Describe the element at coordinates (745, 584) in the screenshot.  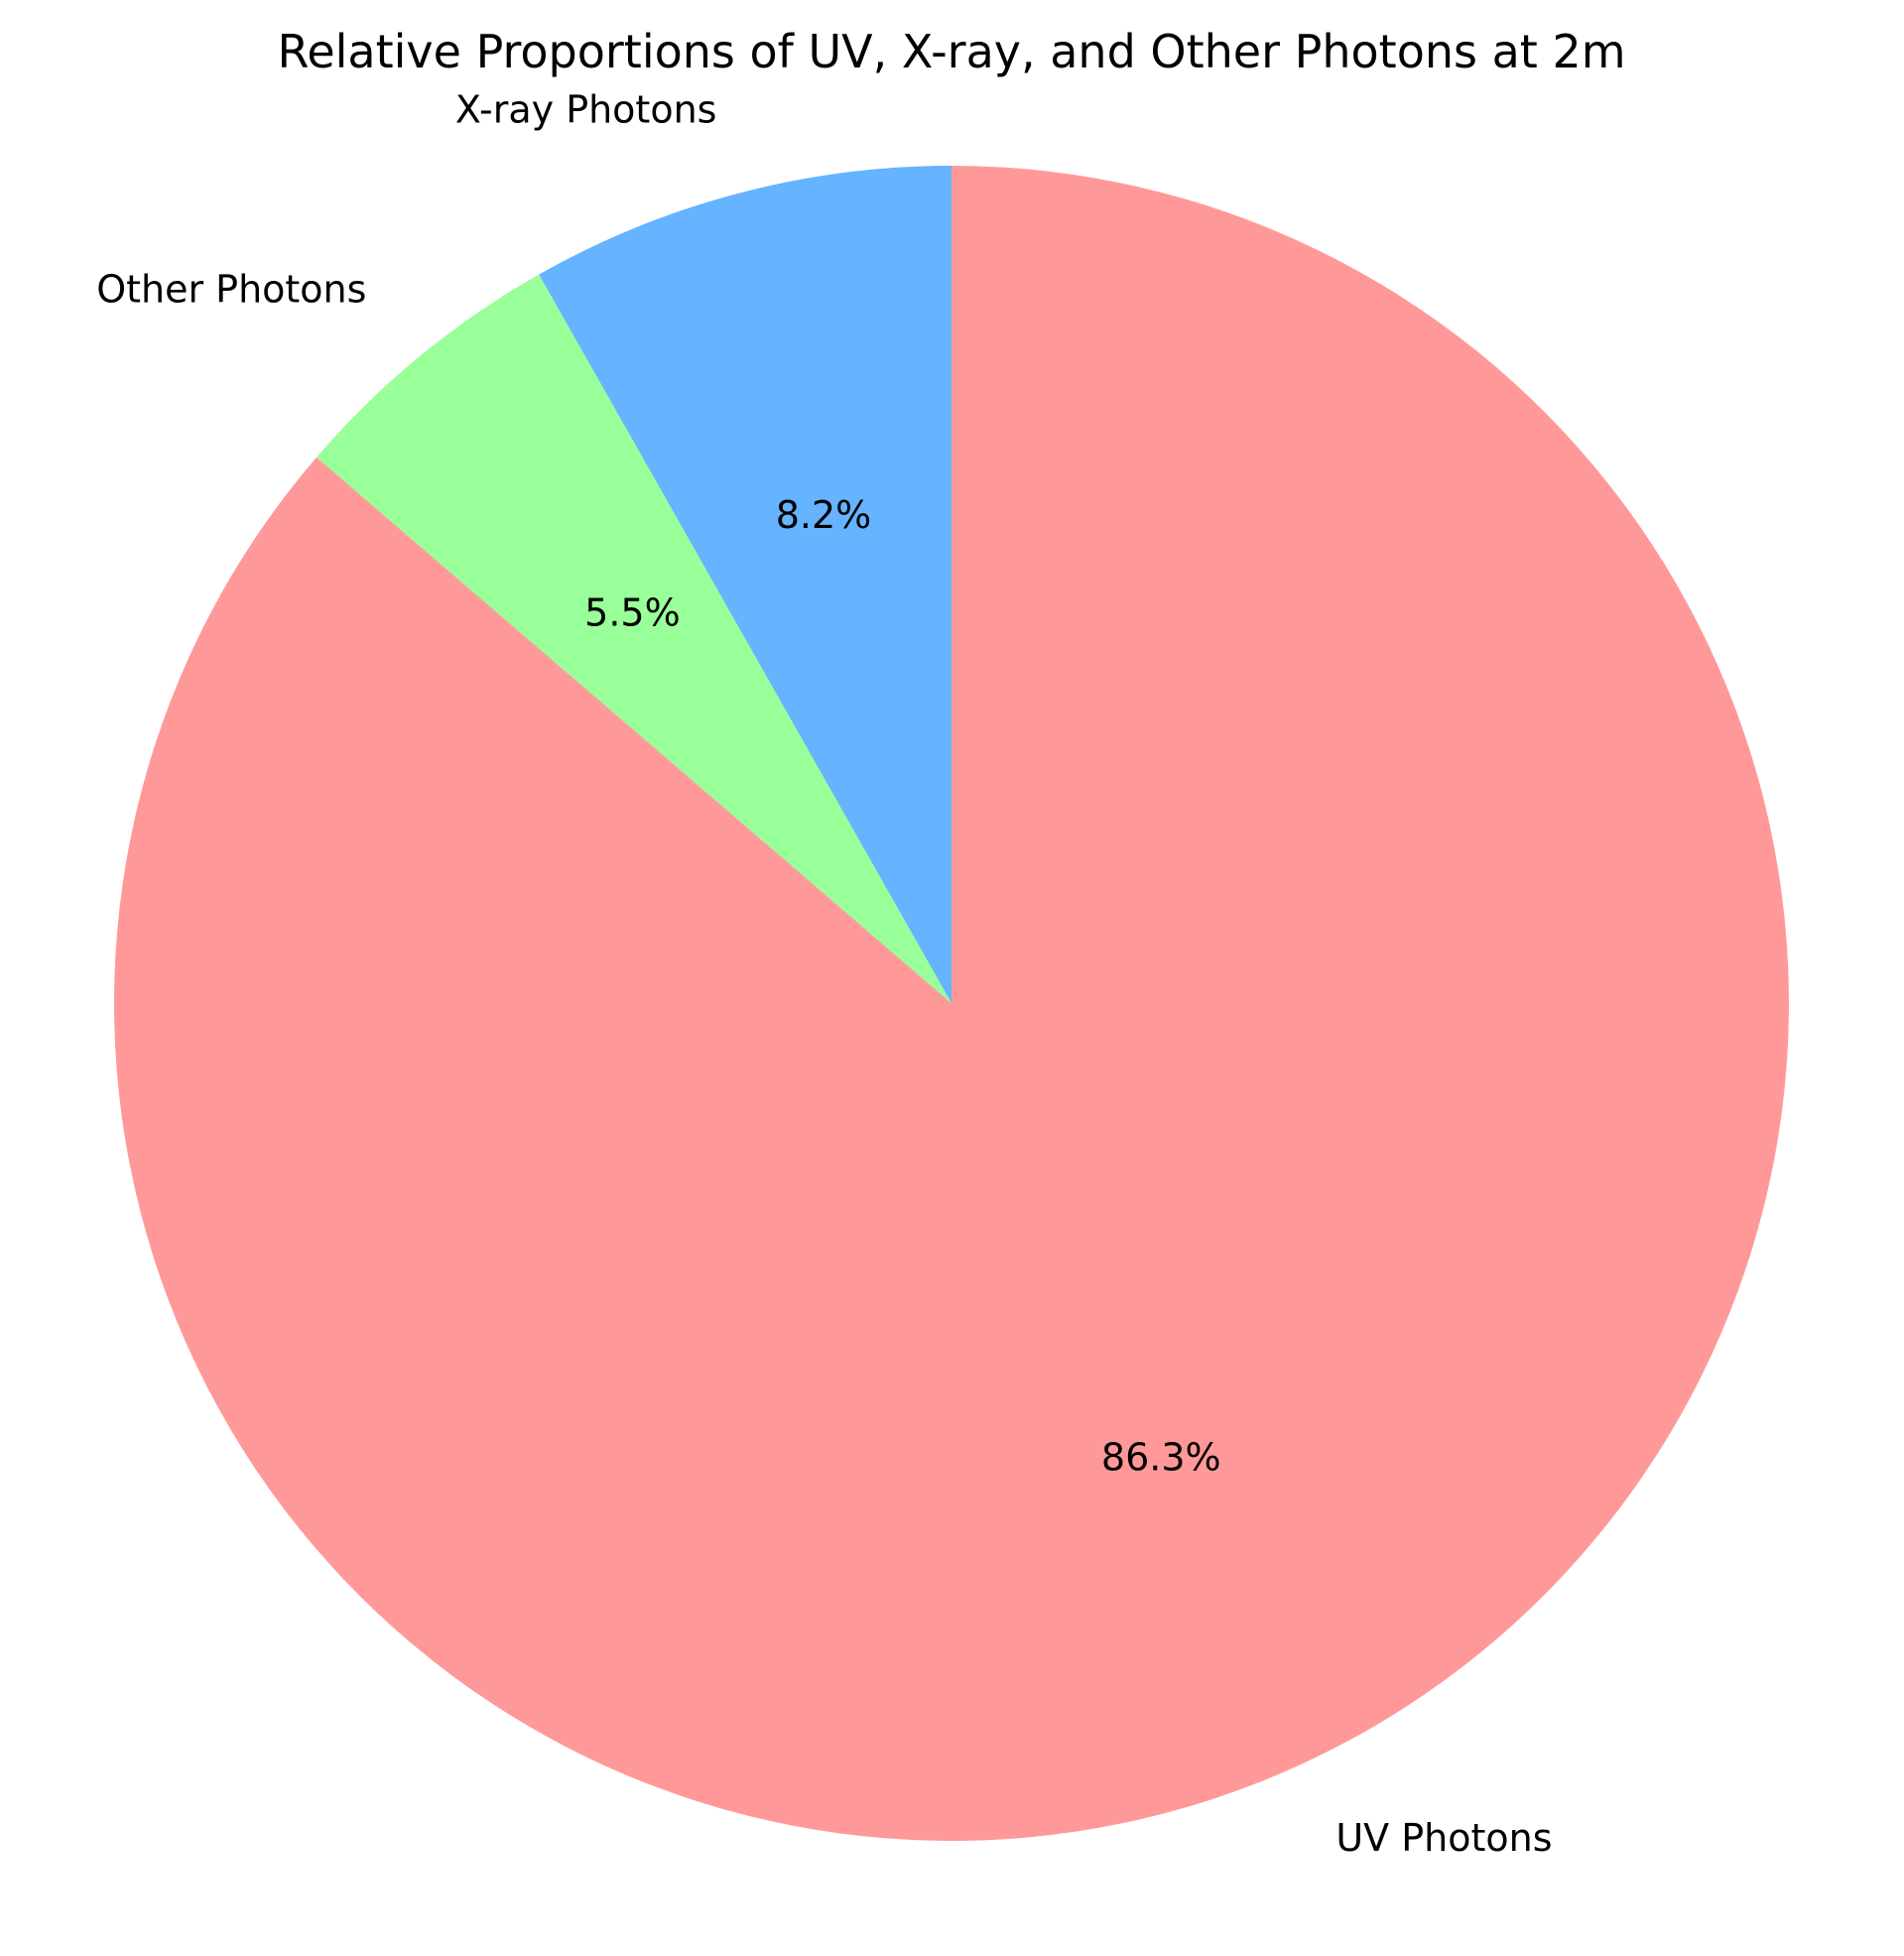
I see `pie-slice-x-ray-photons` at that location.